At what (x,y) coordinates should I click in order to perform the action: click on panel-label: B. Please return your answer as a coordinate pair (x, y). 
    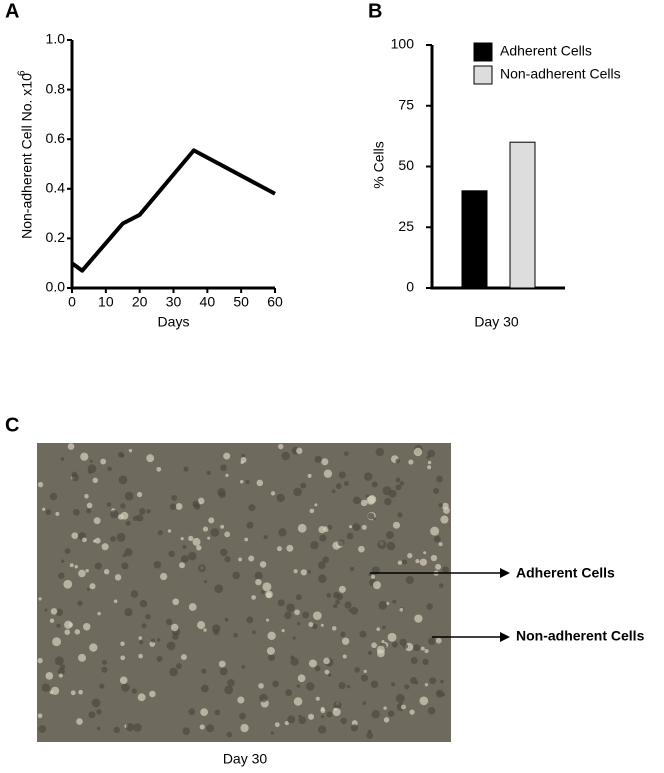
    Looking at the image, I should click on (375, 11).